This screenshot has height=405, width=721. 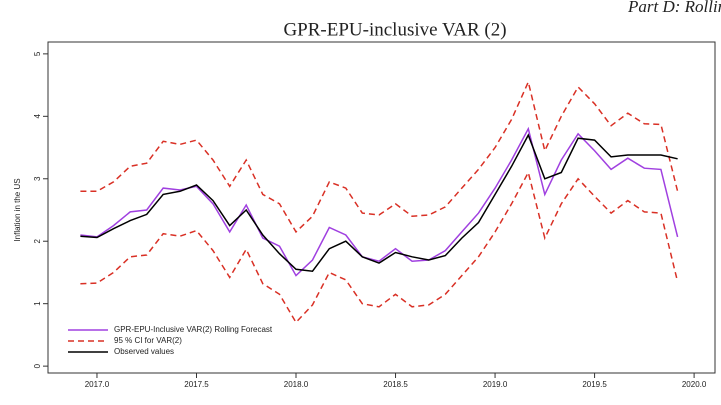 What do you see at coordinates (37, 53) in the screenshot?
I see `y-tick-label: 5` at bounding box center [37, 53].